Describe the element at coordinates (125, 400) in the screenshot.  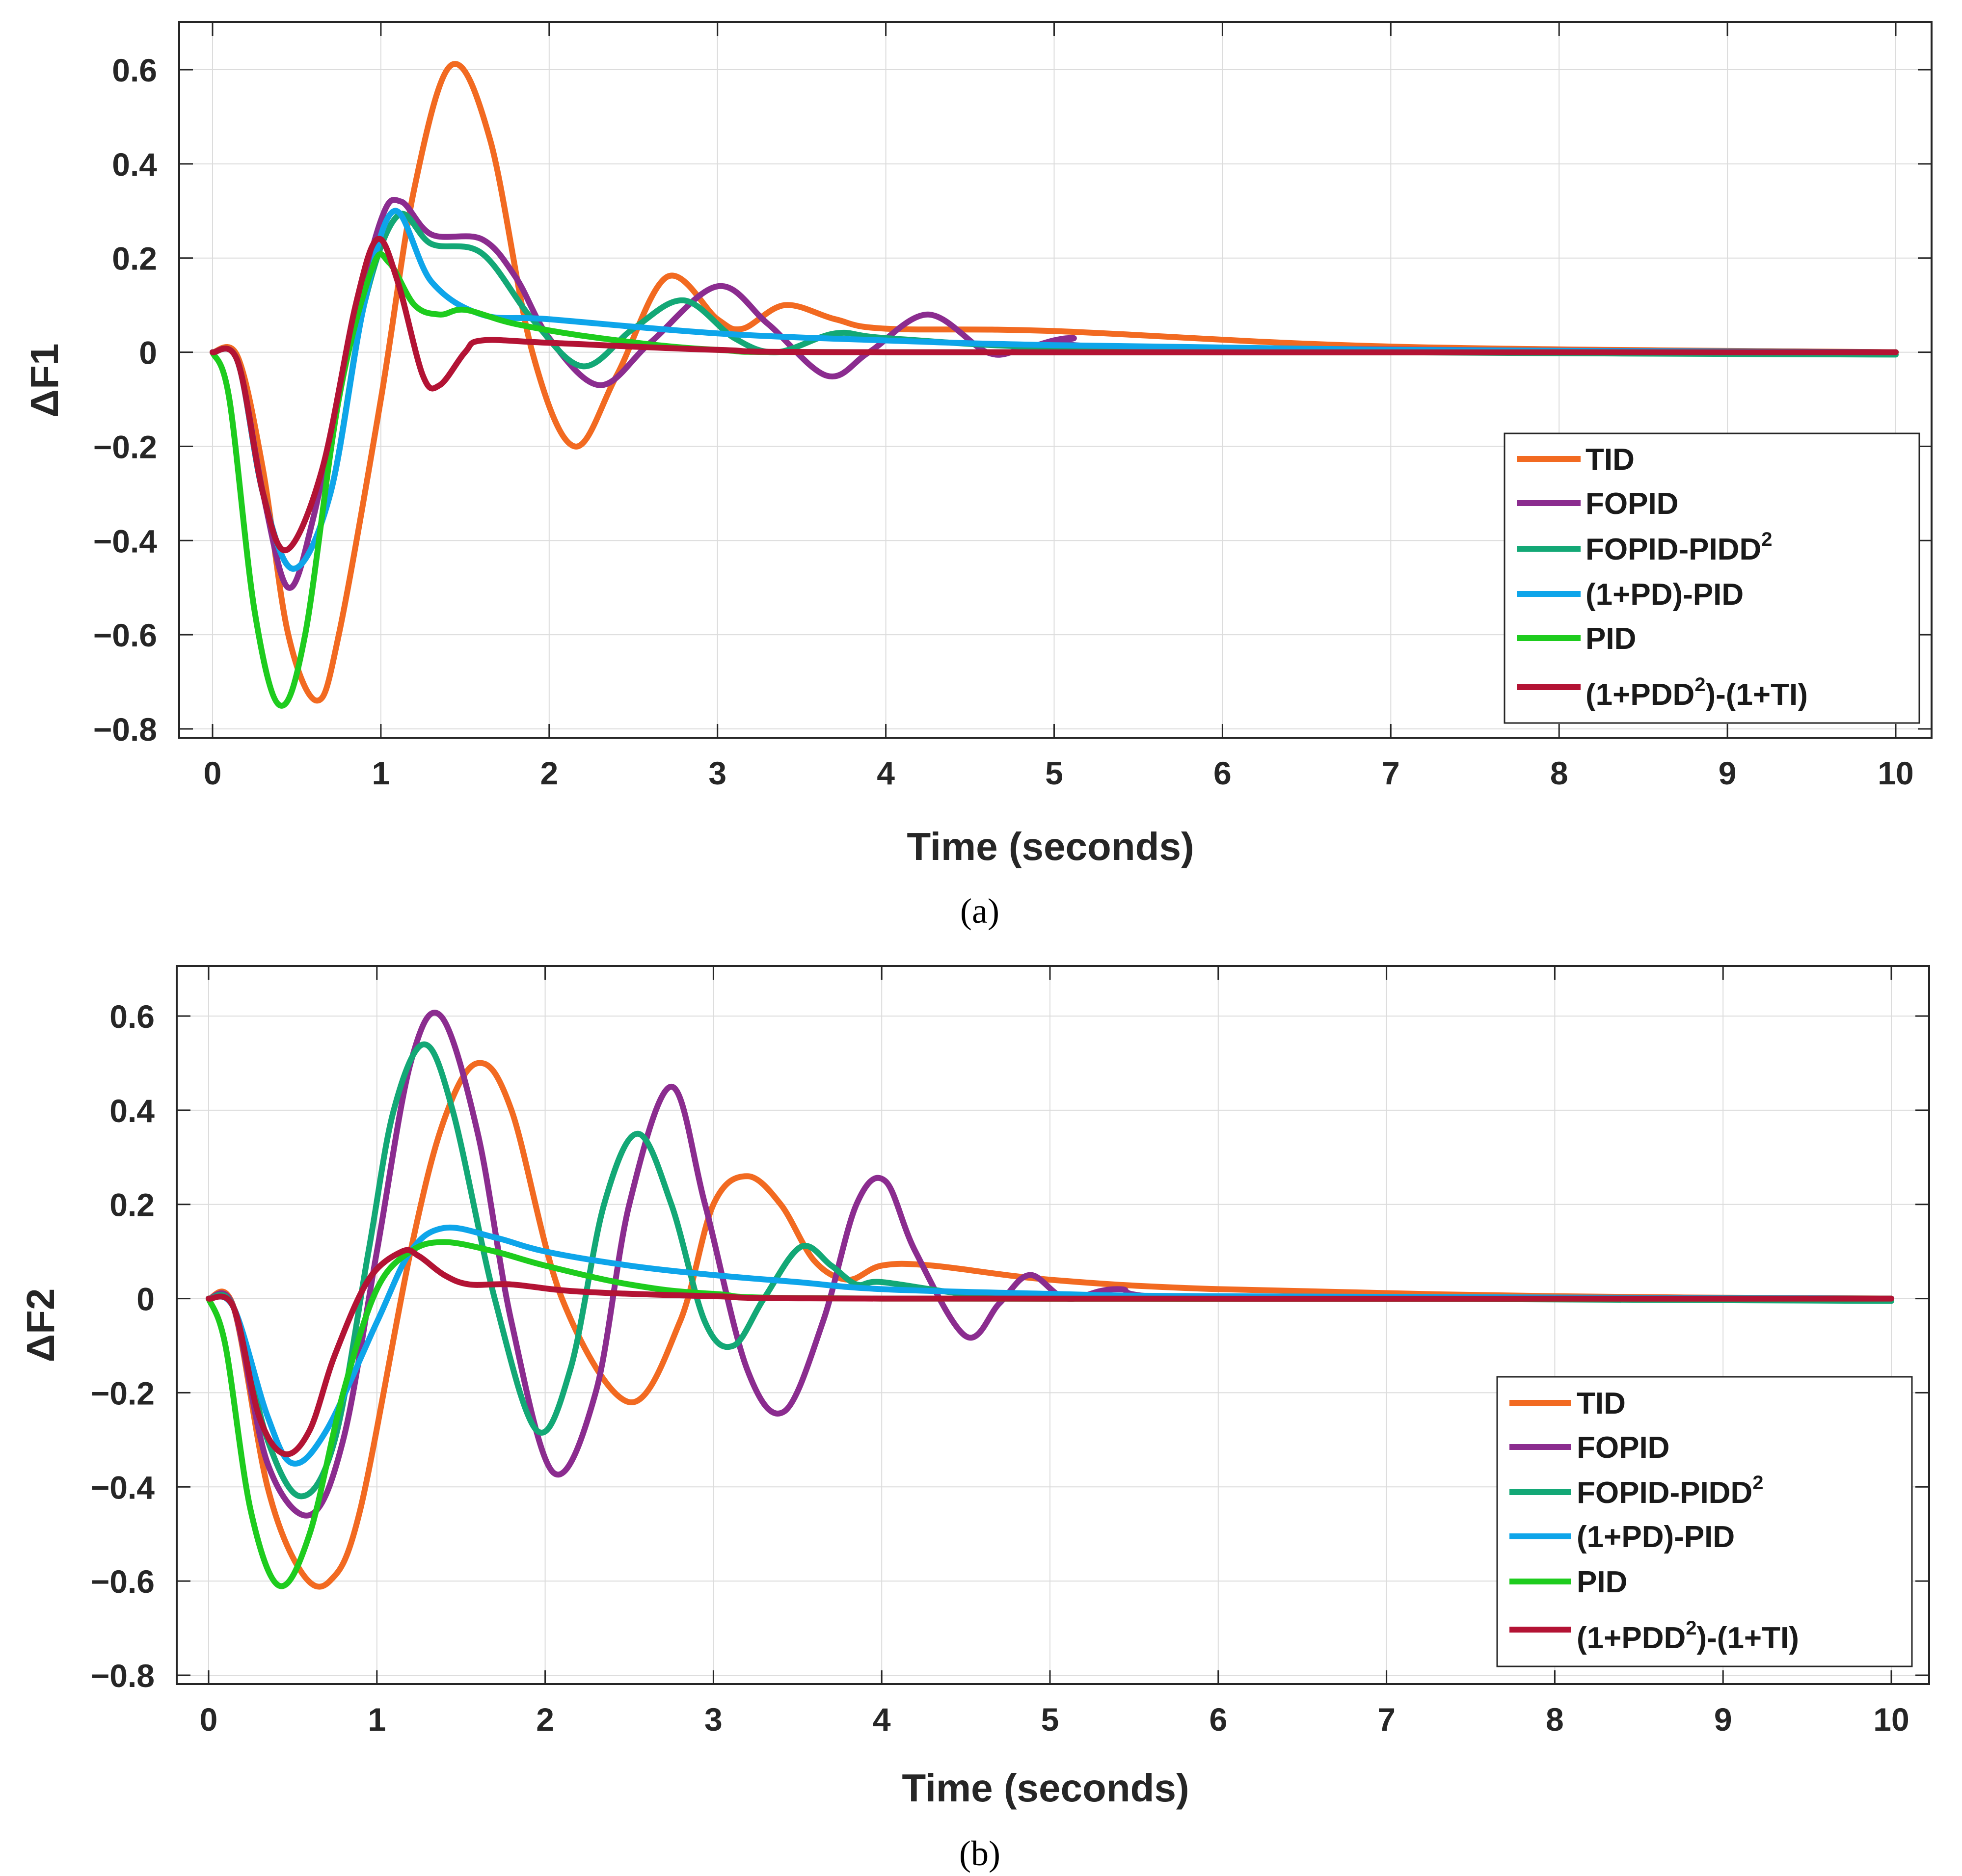
I see `y-tick-labels-a: −0.8 −0.6 −0.4 −0.2 0 0.2 0.4 0.6` at that location.